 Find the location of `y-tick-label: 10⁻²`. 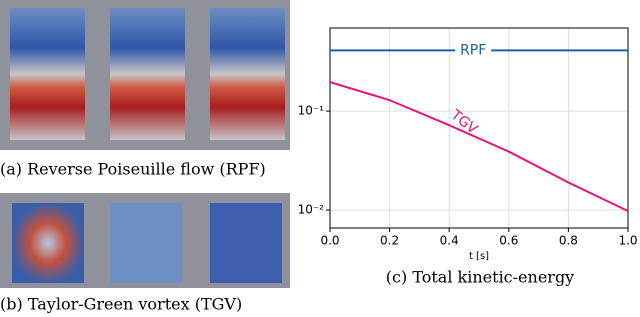

y-tick-label: 10⁻² is located at coordinates (311, 210).